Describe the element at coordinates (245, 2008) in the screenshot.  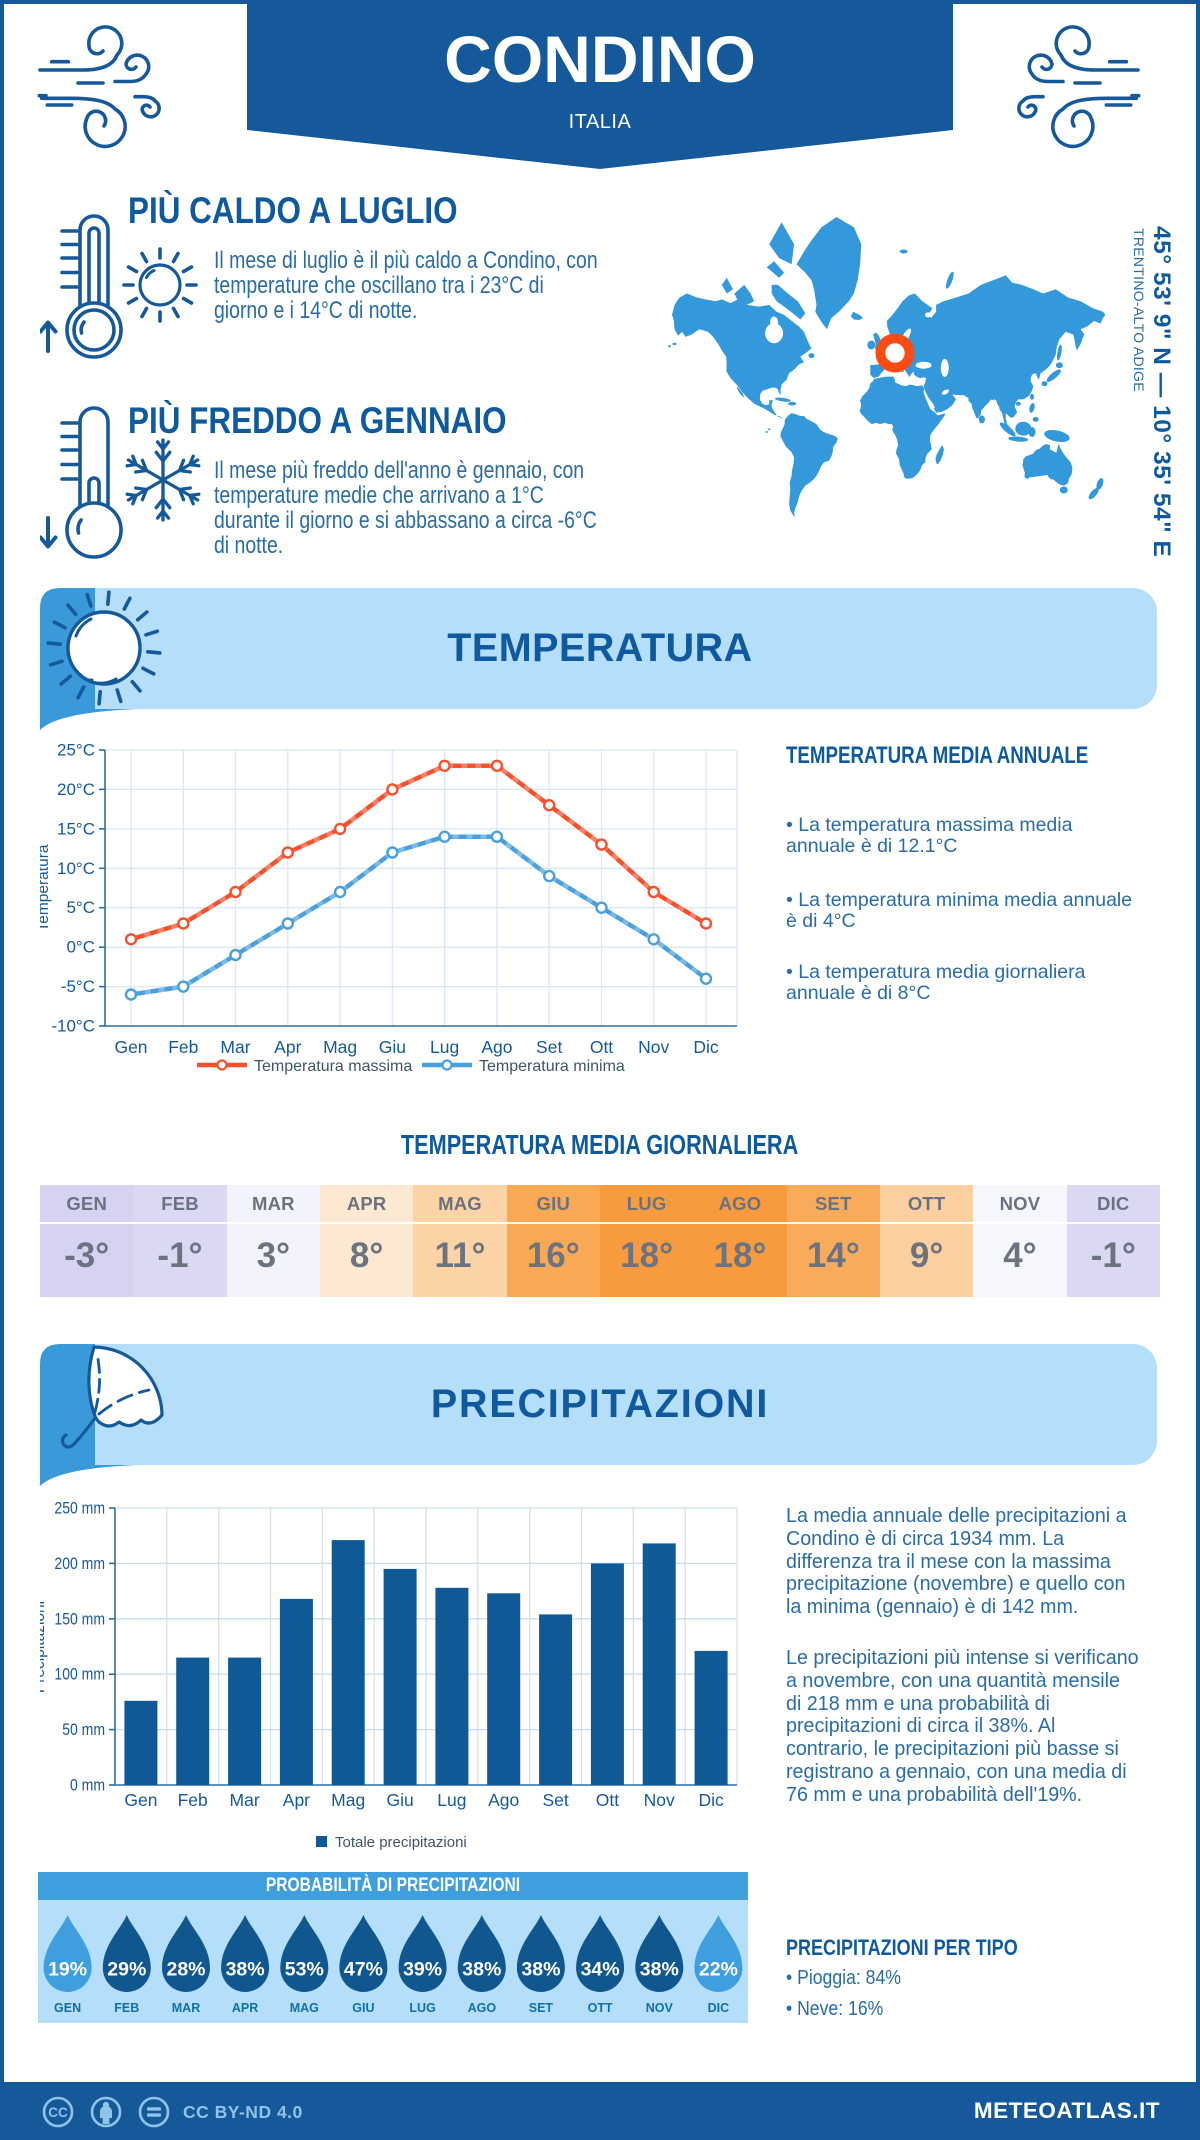
I see `svg-text: APR` at that location.